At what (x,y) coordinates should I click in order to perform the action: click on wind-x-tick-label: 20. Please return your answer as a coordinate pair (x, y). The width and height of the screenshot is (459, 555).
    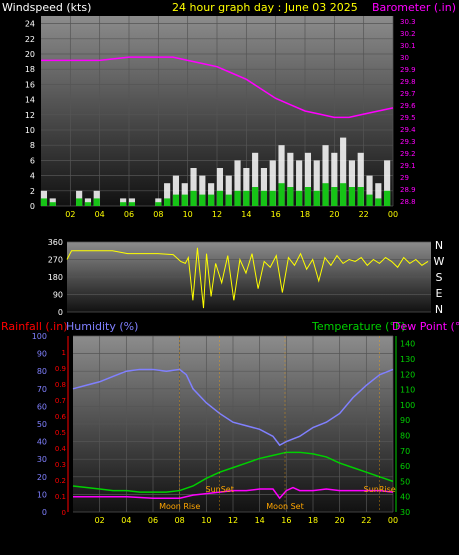
    Looking at the image, I should click on (334, 214).